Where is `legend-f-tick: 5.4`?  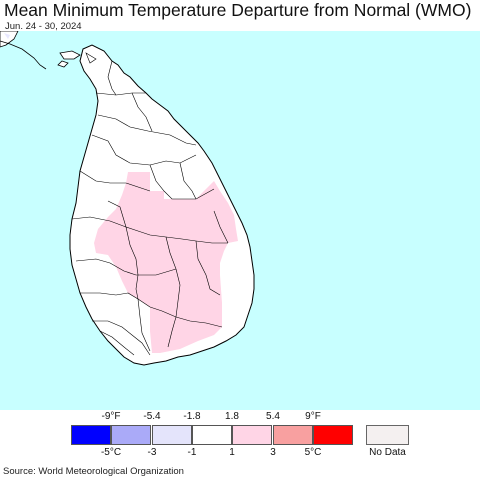
legend-f-tick: 5.4 is located at coordinates (273, 416).